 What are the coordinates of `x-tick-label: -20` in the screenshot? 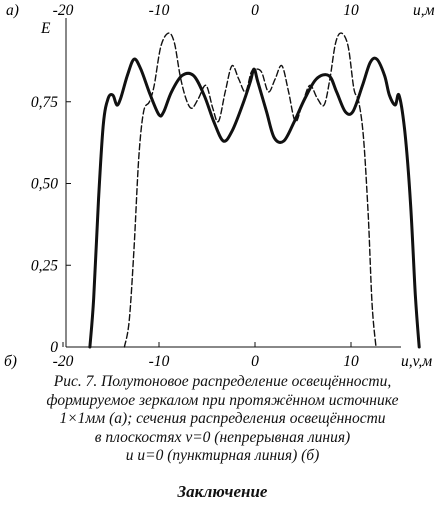 It's located at (63, 361).